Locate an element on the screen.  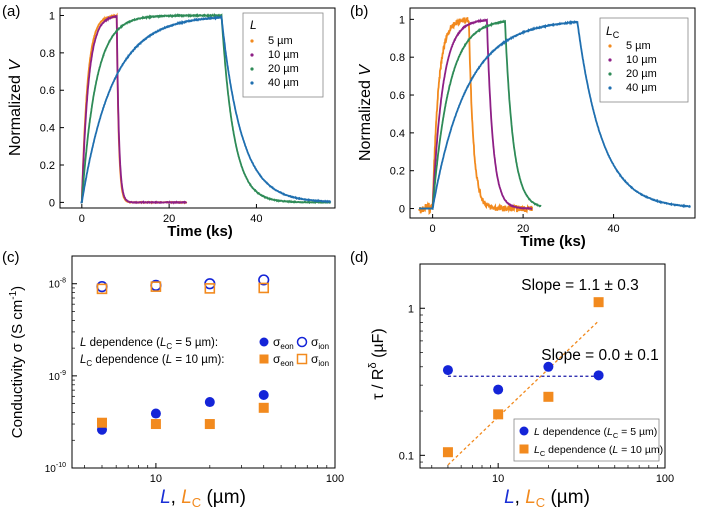
y-axis-label-d: τ / Rδ (µF) is located at coordinates (377, 363).